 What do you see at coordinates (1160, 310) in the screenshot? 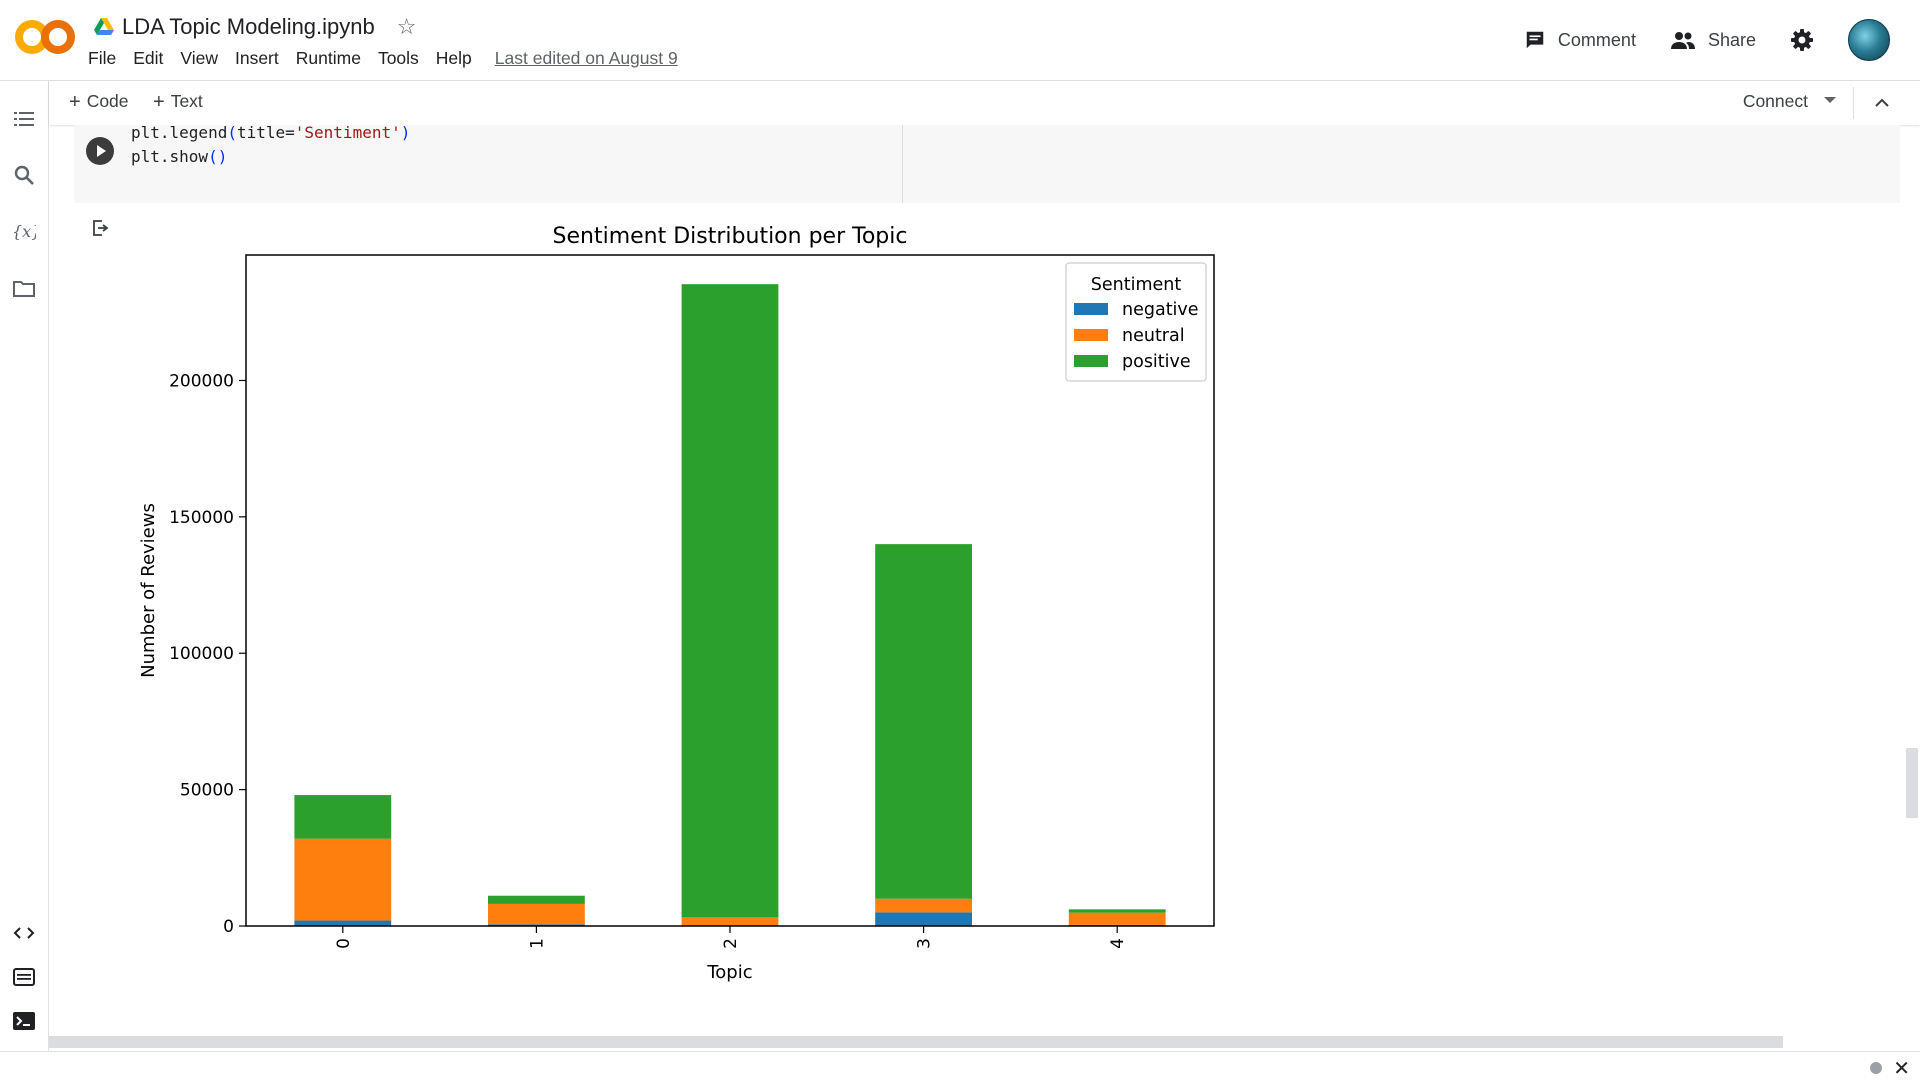
I see `legend-label-negative: negative` at bounding box center [1160, 310].